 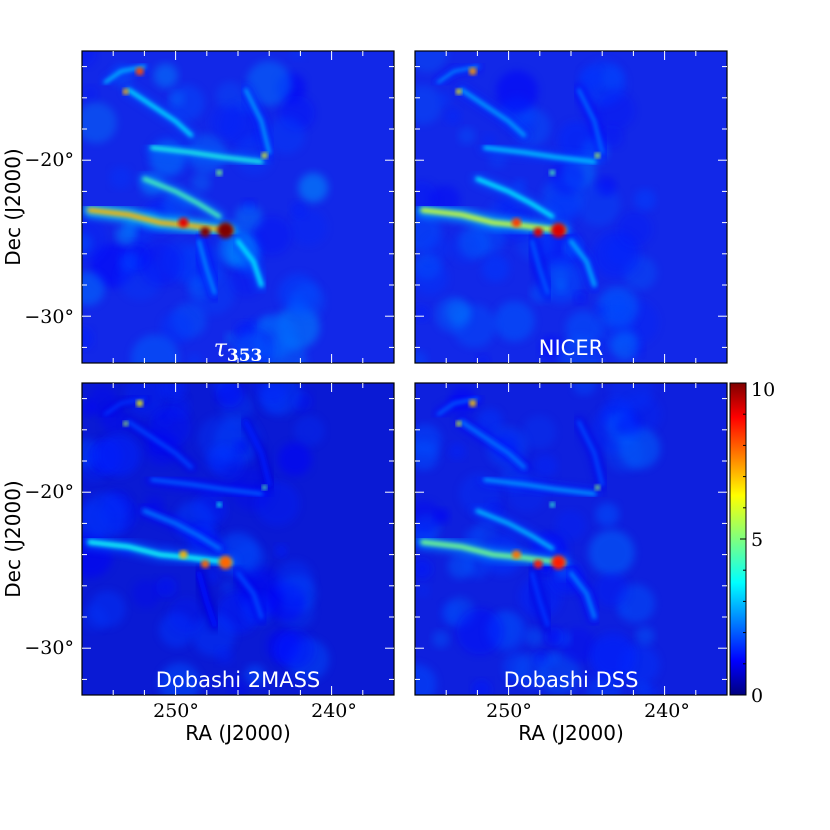 I want to click on panel-label-dobashi-dss: Dobashi DSS, so click(x=571, y=680).